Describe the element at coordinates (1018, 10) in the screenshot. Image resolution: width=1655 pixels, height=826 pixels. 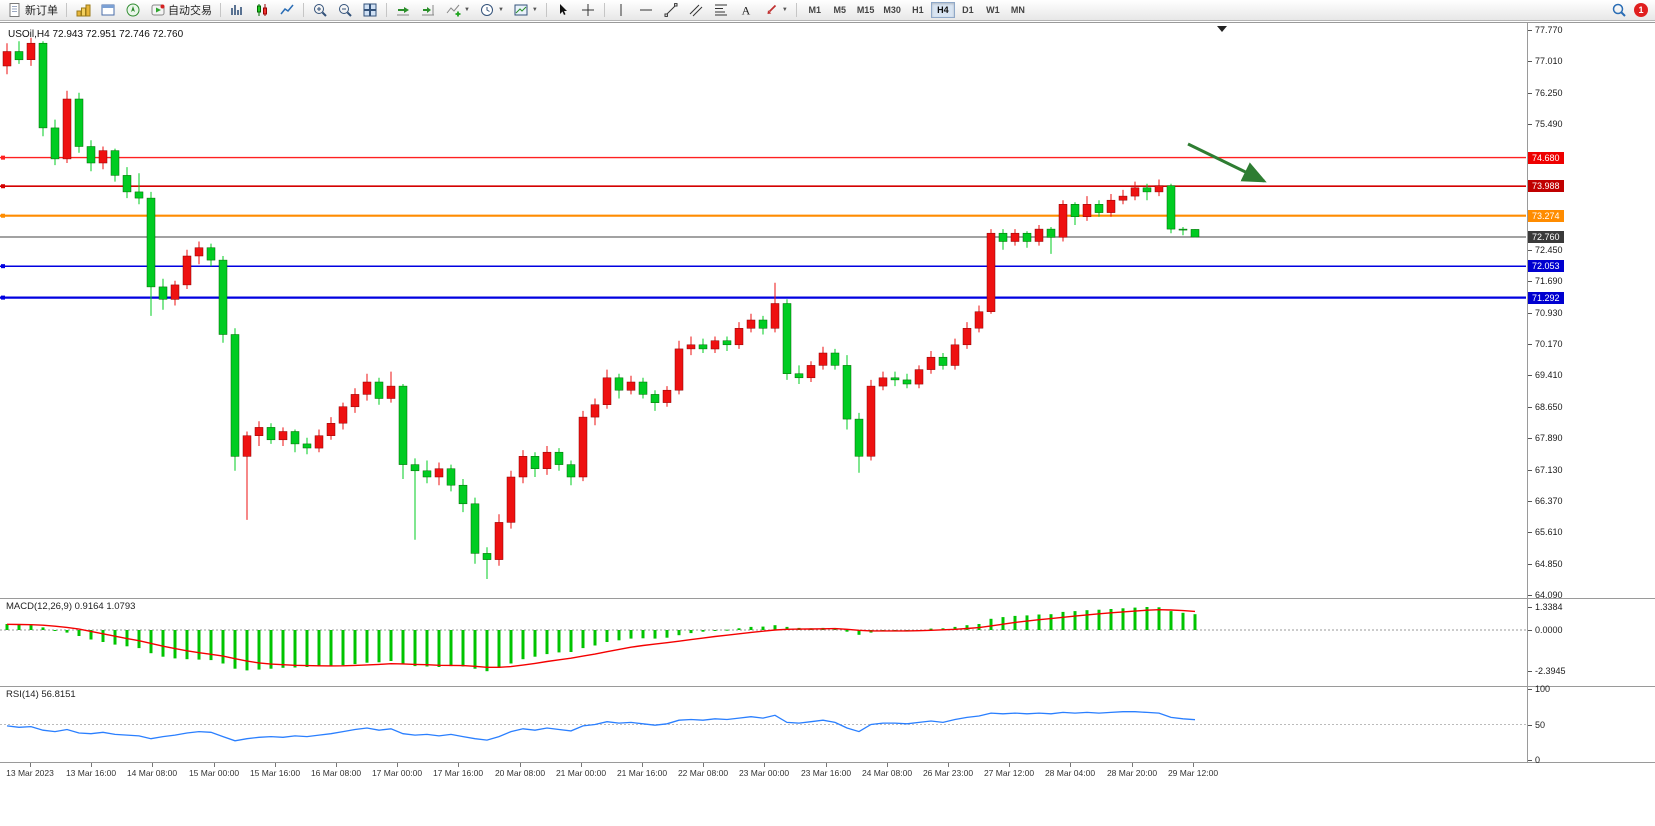
I see `timeframe-button-mn: MN` at that location.